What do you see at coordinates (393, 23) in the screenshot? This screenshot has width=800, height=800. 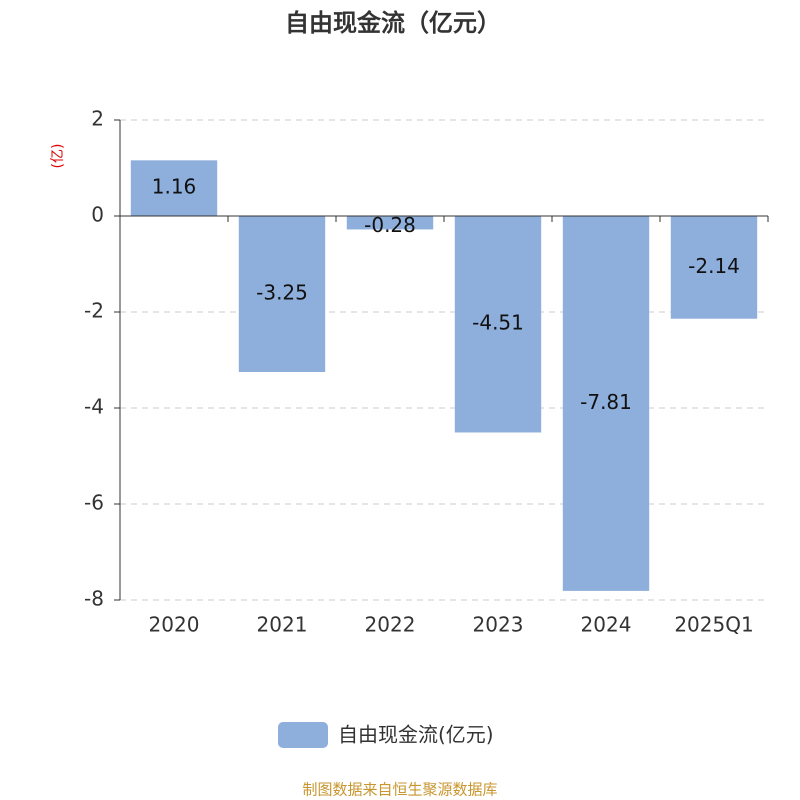 I see `chart-title: 自由现金流（亿元）` at bounding box center [393, 23].